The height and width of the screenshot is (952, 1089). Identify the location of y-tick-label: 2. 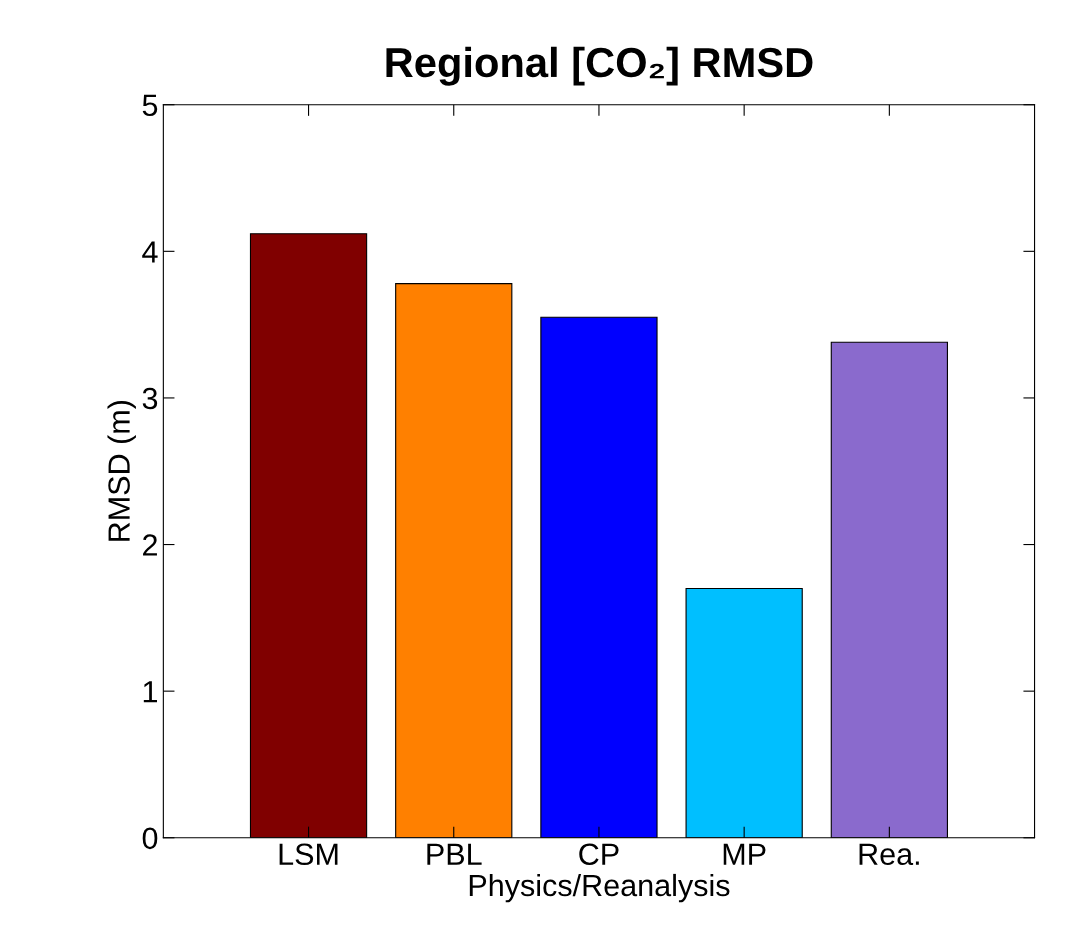
(150, 545).